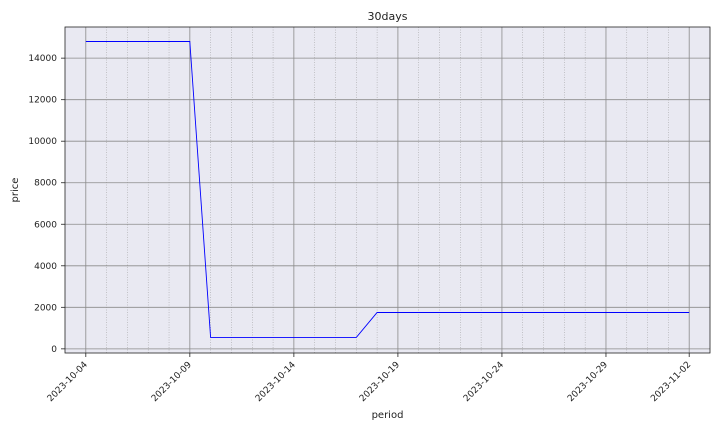  Describe the element at coordinates (172, 382) in the screenshot. I see `x-tick-label: 2023-10-09` at that location.